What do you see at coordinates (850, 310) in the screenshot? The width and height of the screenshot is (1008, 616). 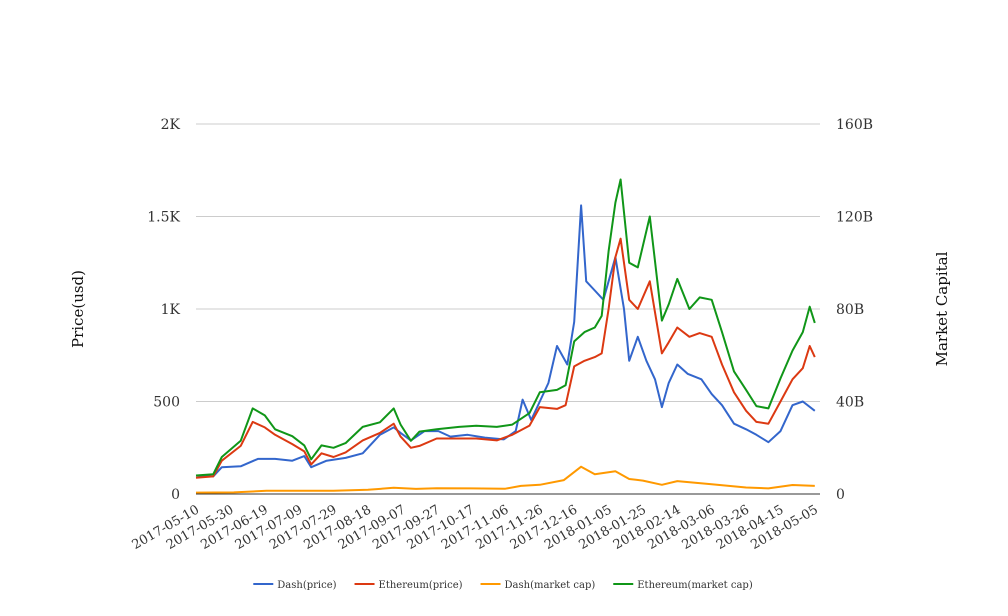 I see `y2-tick-label: 80B` at bounding box center [850, 310].